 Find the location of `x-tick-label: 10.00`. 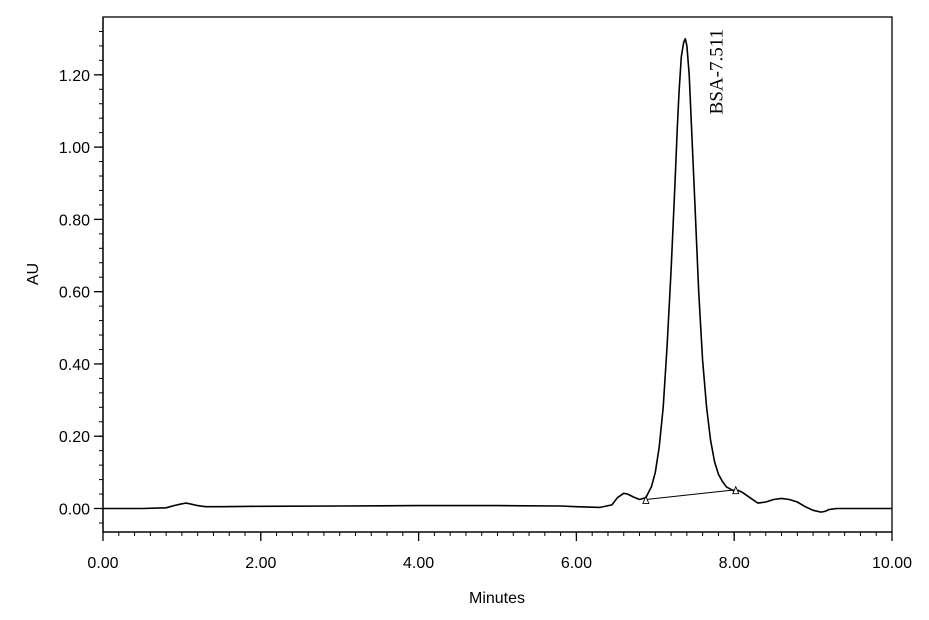

x-tick-label: 10.00 is located at coordinates (892, 563).